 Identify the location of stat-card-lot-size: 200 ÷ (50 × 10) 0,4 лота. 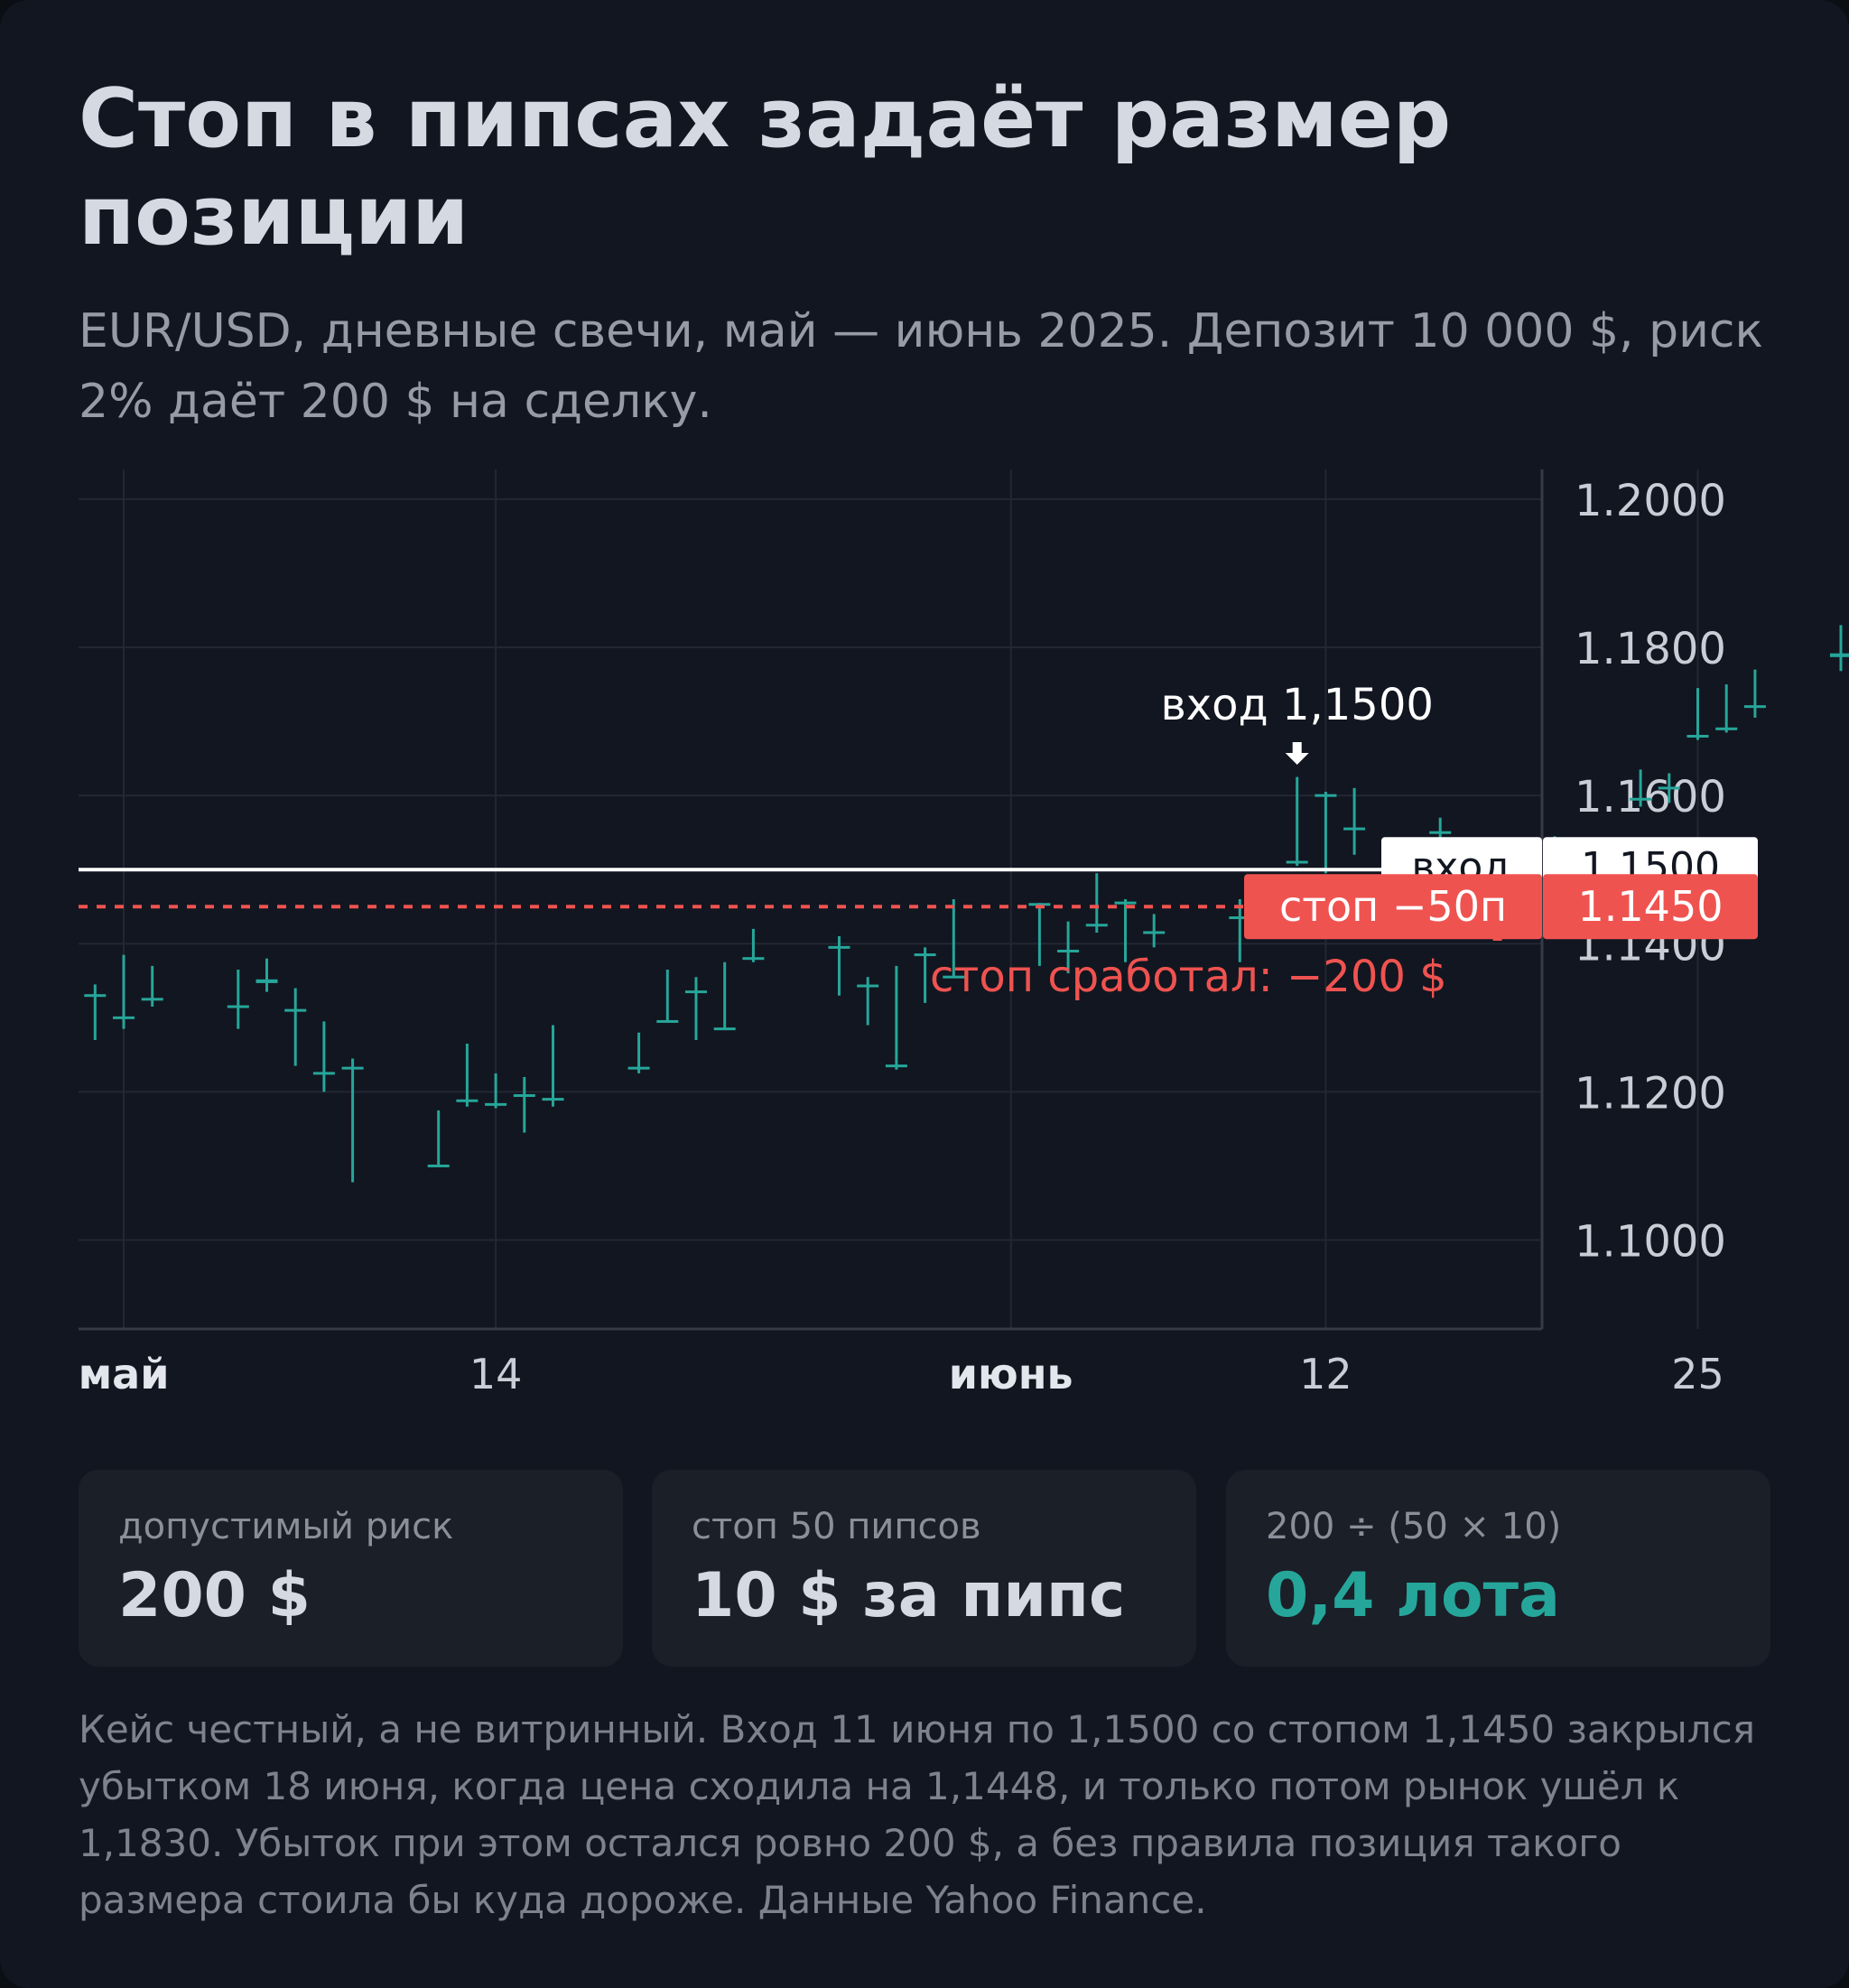
(1498, 1568).